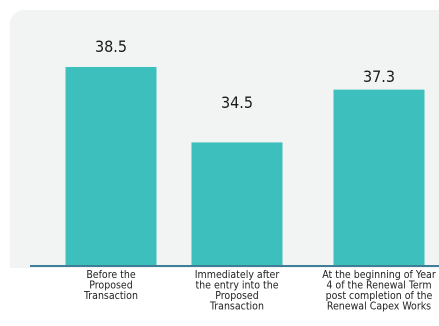 This screenshot has height=326, width=439. What do you see at coordinates (379, 275) in the screenshot?
I see `category-label-3-line-1: At the beginning of Year` at bounding box center [379, 275].